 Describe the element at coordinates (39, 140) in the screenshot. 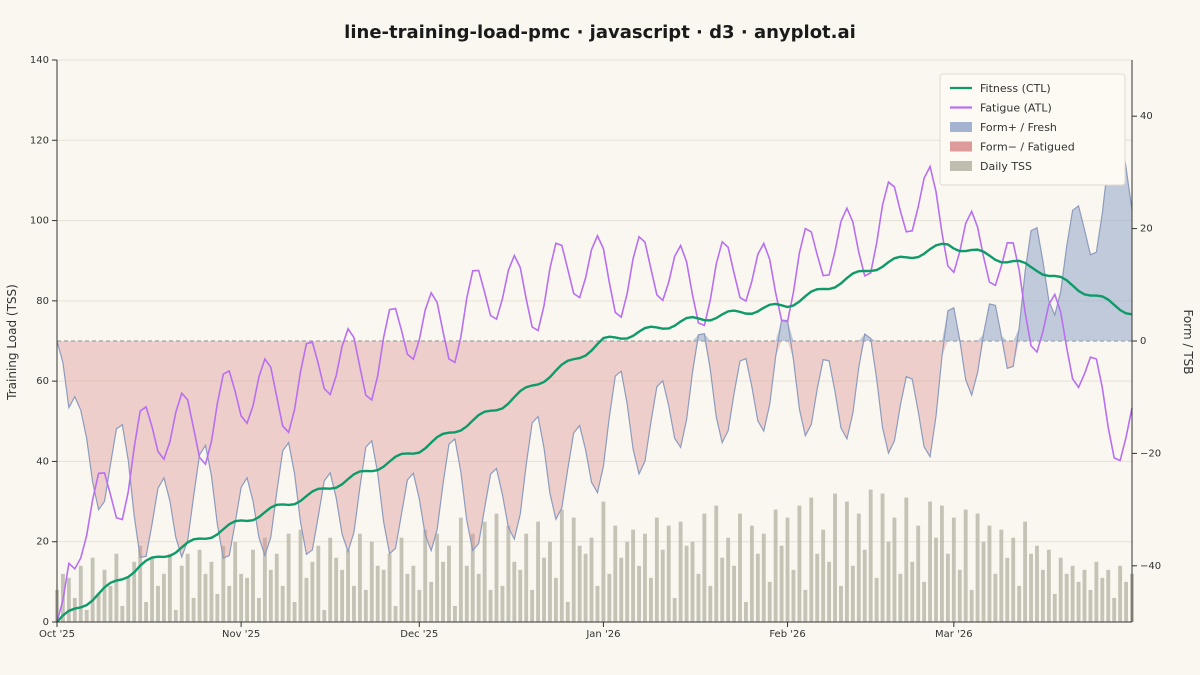

I see `left-tick-label: 120` at that location.